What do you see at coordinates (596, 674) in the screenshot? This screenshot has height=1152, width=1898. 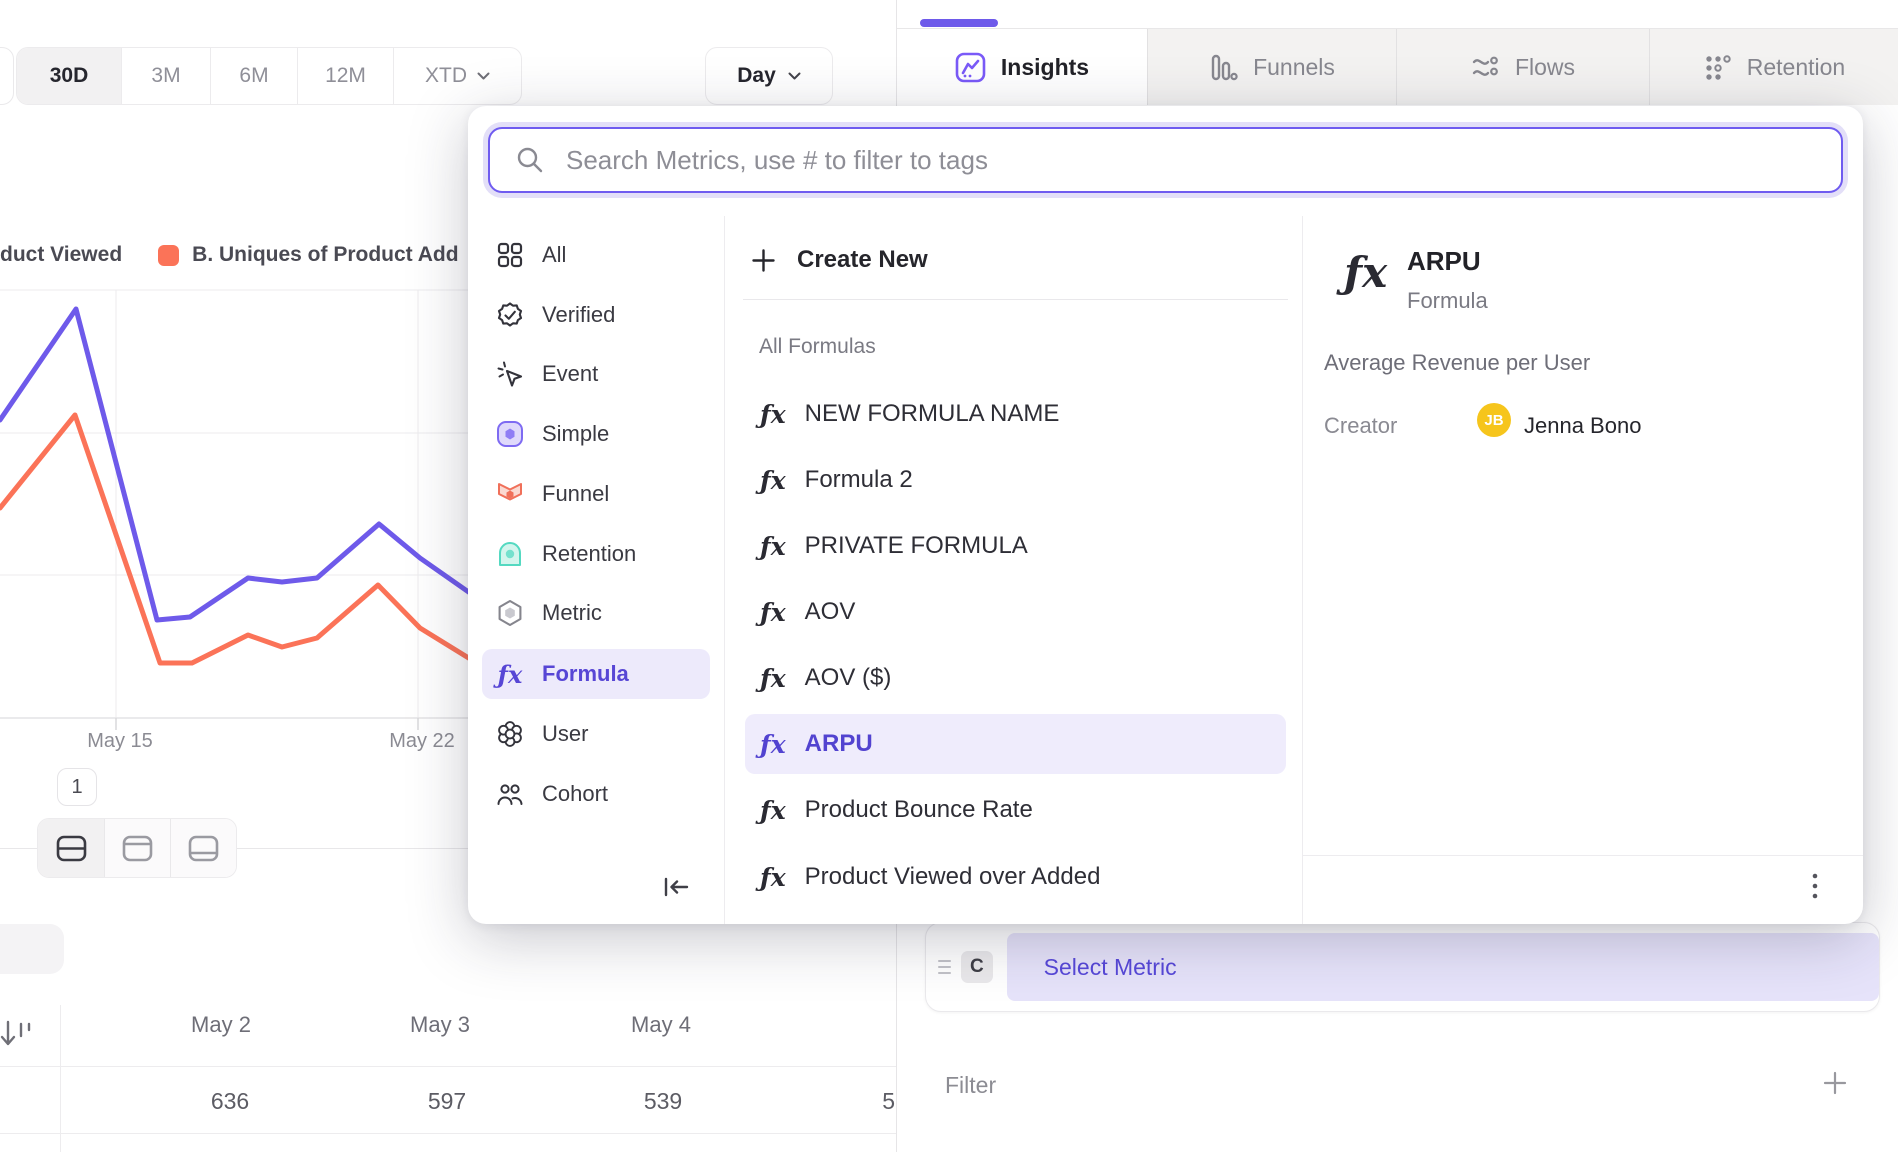 I see `category-formula: ƒx Formula` at bounding box center [596, 674].